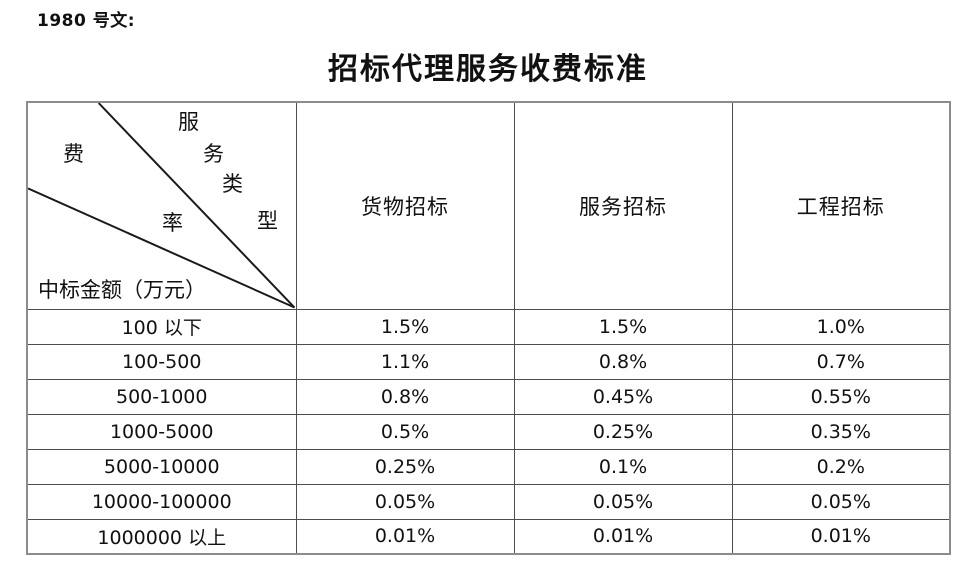 This screenshot has width=976, height=581. I want to click on corner-service-type-char-4: 型, so click(267, 221).